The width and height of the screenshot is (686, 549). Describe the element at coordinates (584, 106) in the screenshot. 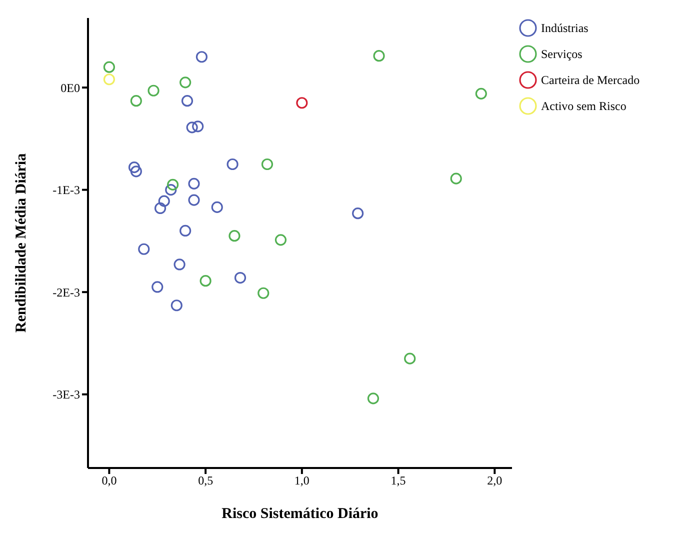

I see `legend-label: Activo sem Risco` at that location.